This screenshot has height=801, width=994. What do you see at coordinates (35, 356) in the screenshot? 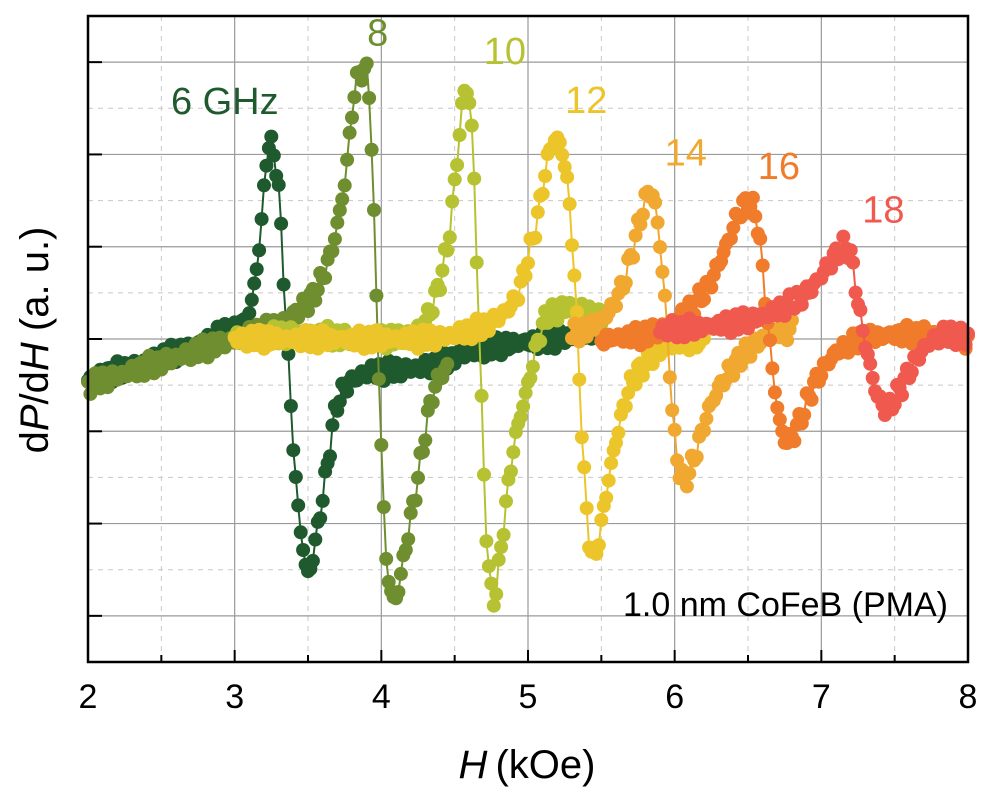
I see `y-axis-title-part: H` at bounding box center [35, 356].